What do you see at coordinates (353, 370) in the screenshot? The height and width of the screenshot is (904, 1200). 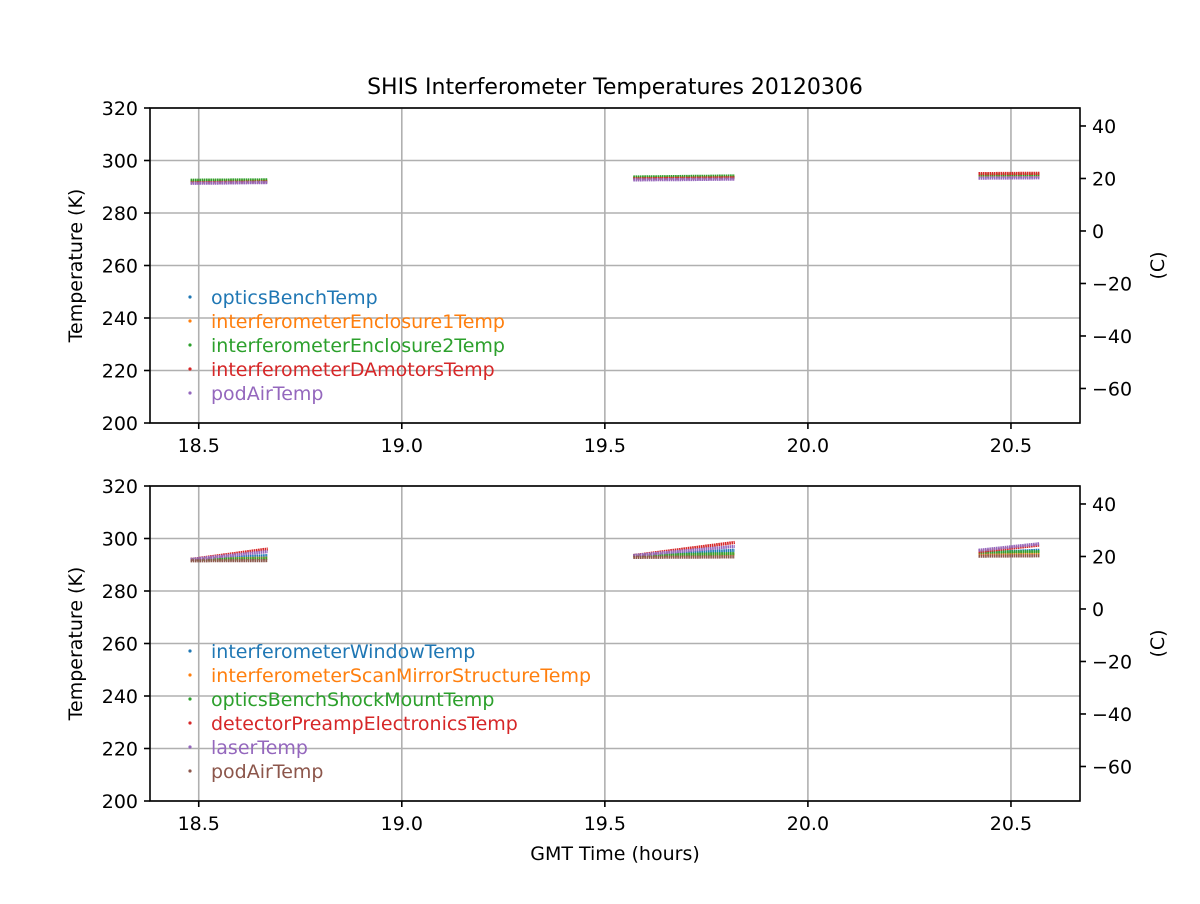 I see `legend-label: interferometerDAmotorsTemp` at bounding box center [353, 370].